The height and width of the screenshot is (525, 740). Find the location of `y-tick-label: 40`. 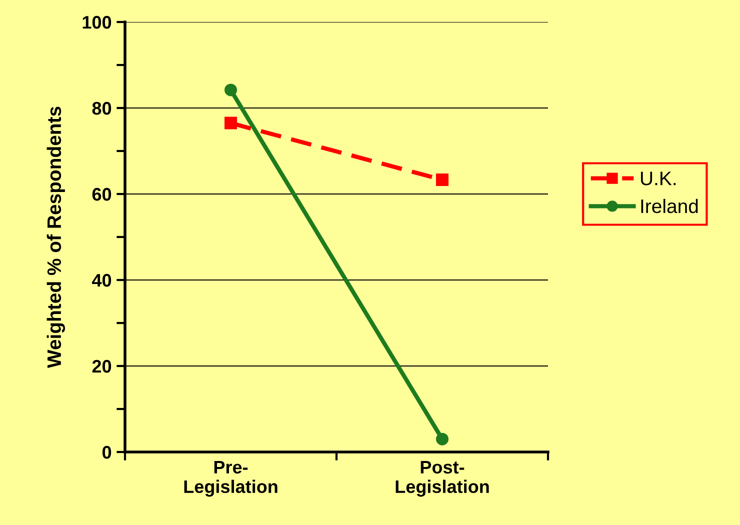

y-tick-label: 40 is located at coordinates (102, 280).